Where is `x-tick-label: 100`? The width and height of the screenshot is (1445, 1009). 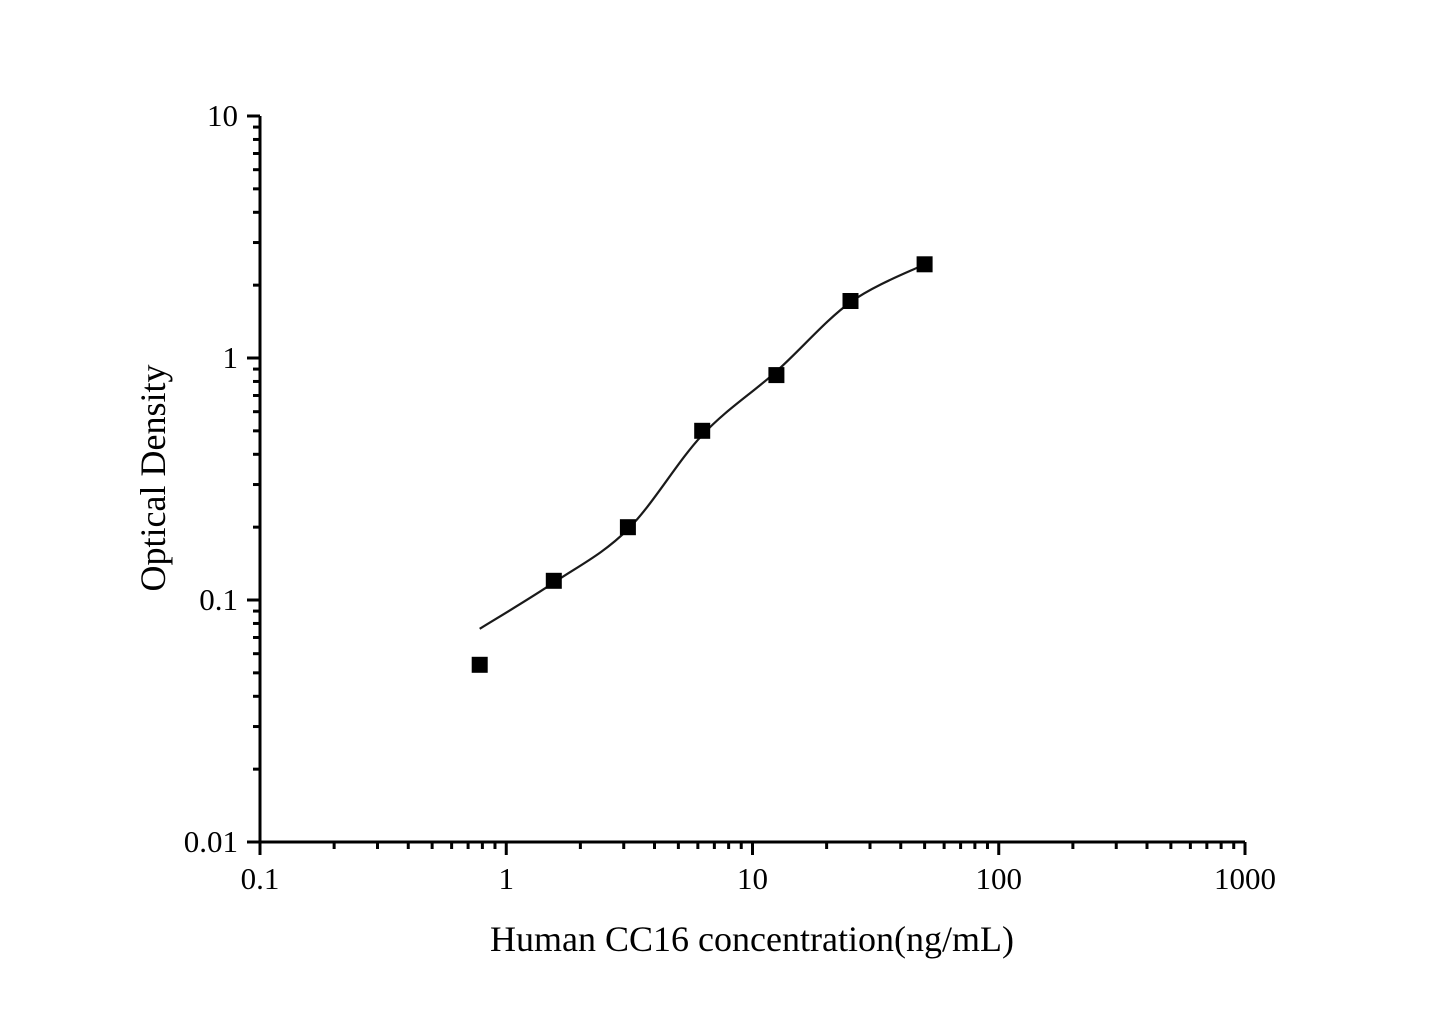 x-tick-label: 100 is located at coordinates (999, 878).